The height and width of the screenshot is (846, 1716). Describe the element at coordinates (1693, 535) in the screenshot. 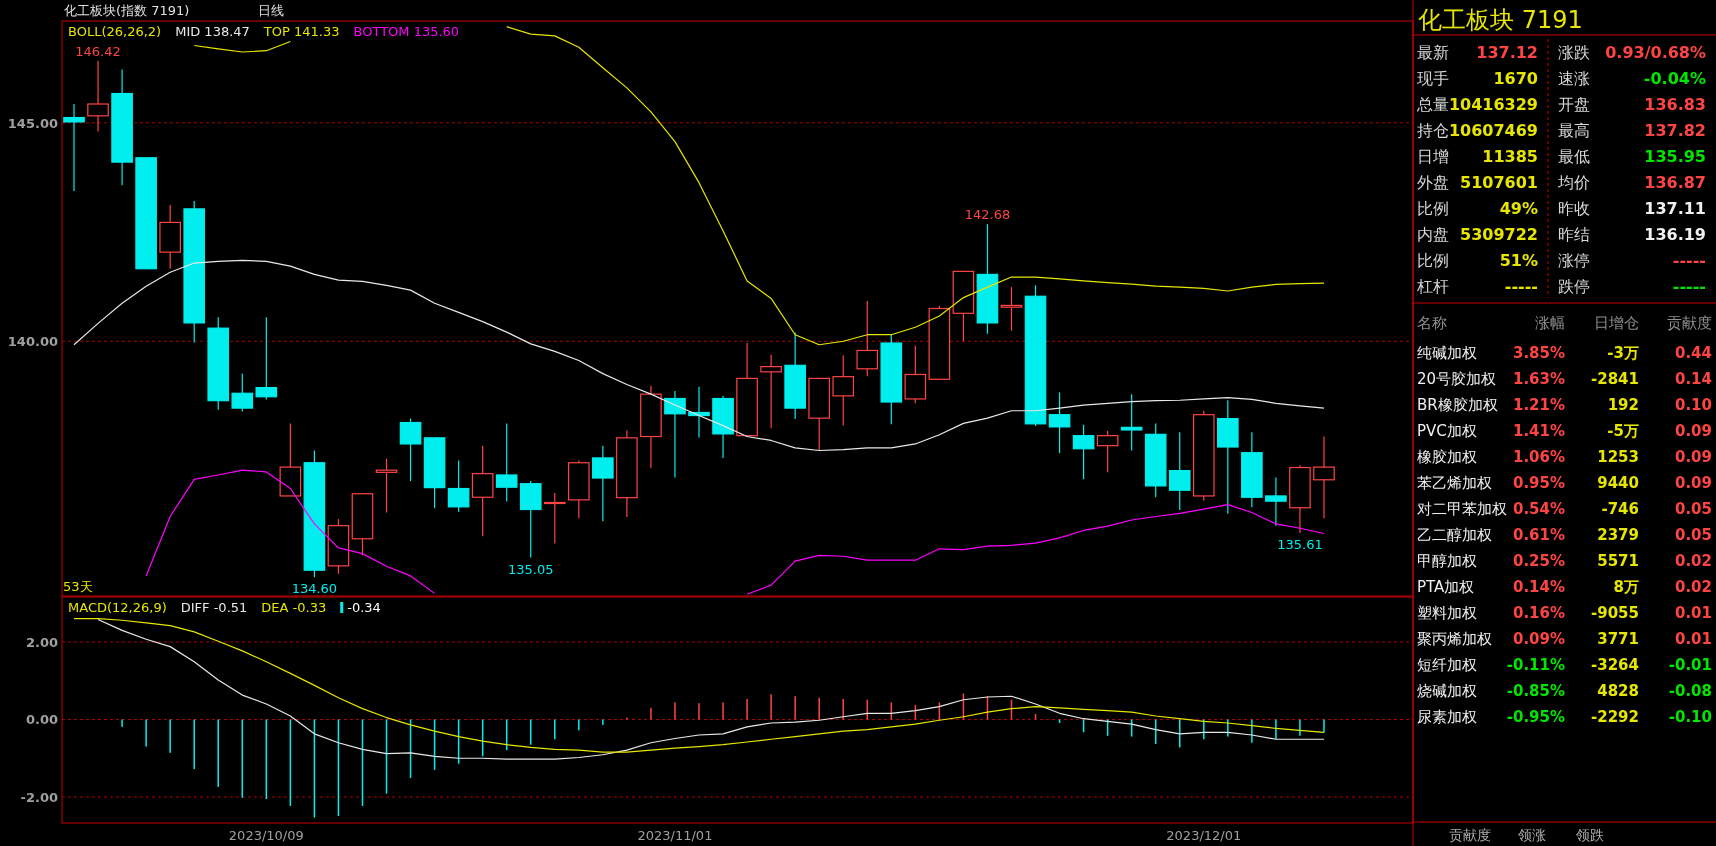

I see `text: 0.05` at that location.